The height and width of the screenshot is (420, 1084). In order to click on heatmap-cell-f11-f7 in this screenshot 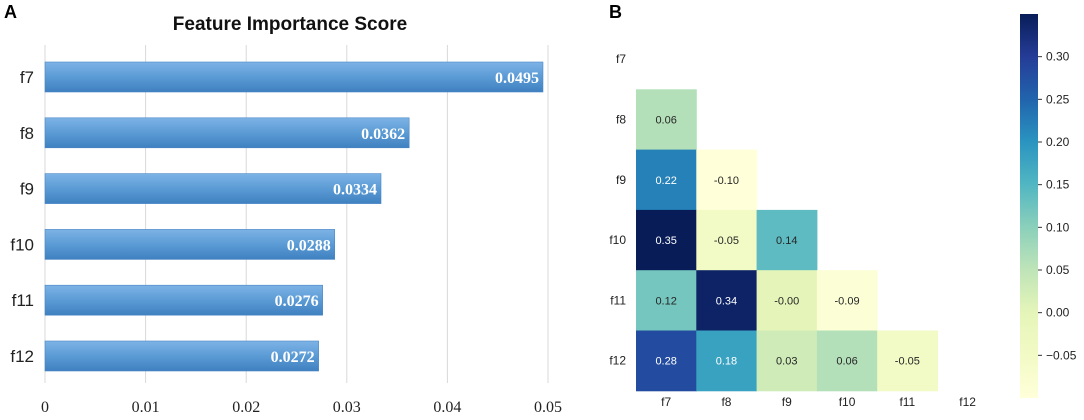, I will do `click(666, 300)`.